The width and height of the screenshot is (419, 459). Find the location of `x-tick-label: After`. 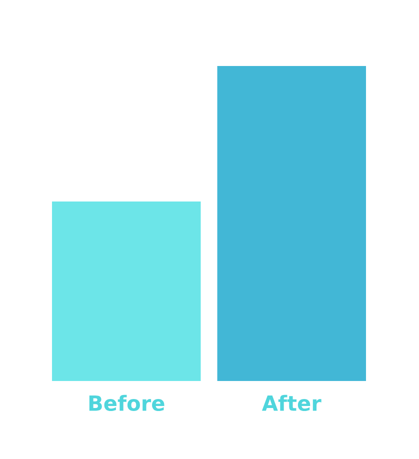

x-tick-label: After is located at coordinates (292, 403).